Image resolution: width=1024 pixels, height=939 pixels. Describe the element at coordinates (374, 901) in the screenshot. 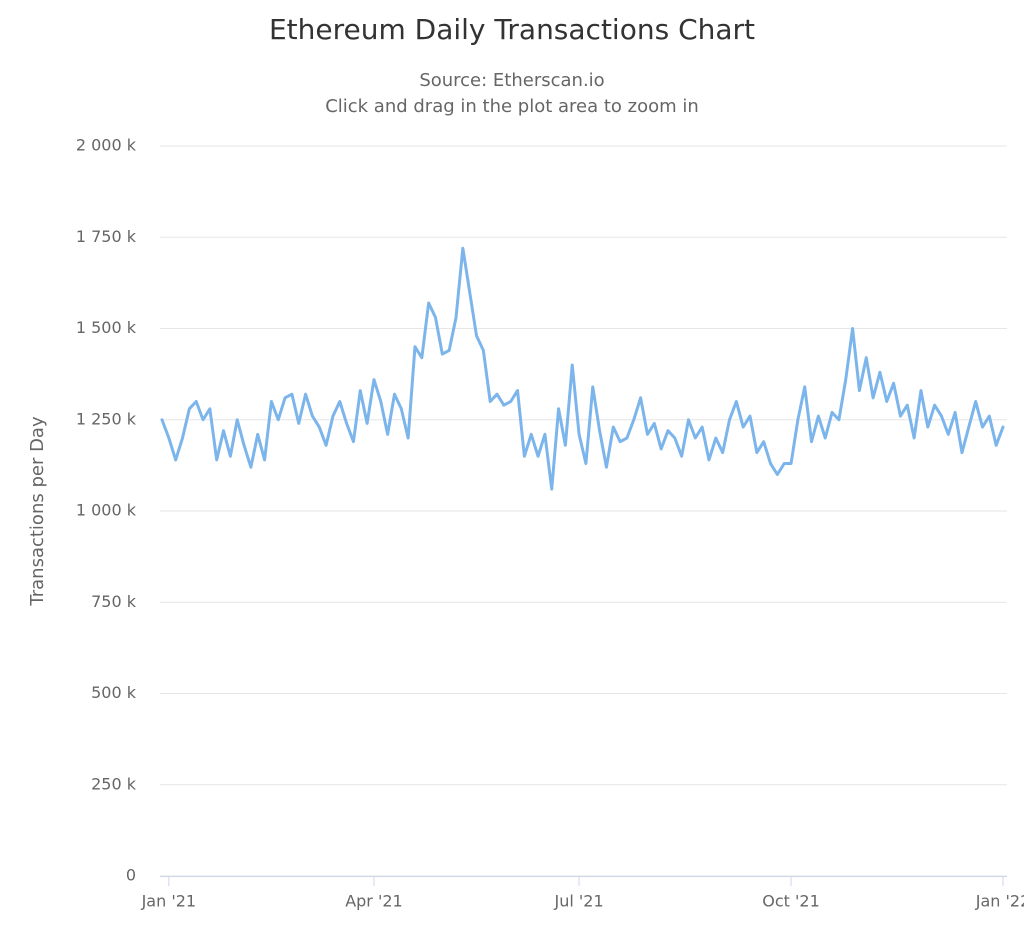

I see `x-tick-label: Apr '21` at that location.